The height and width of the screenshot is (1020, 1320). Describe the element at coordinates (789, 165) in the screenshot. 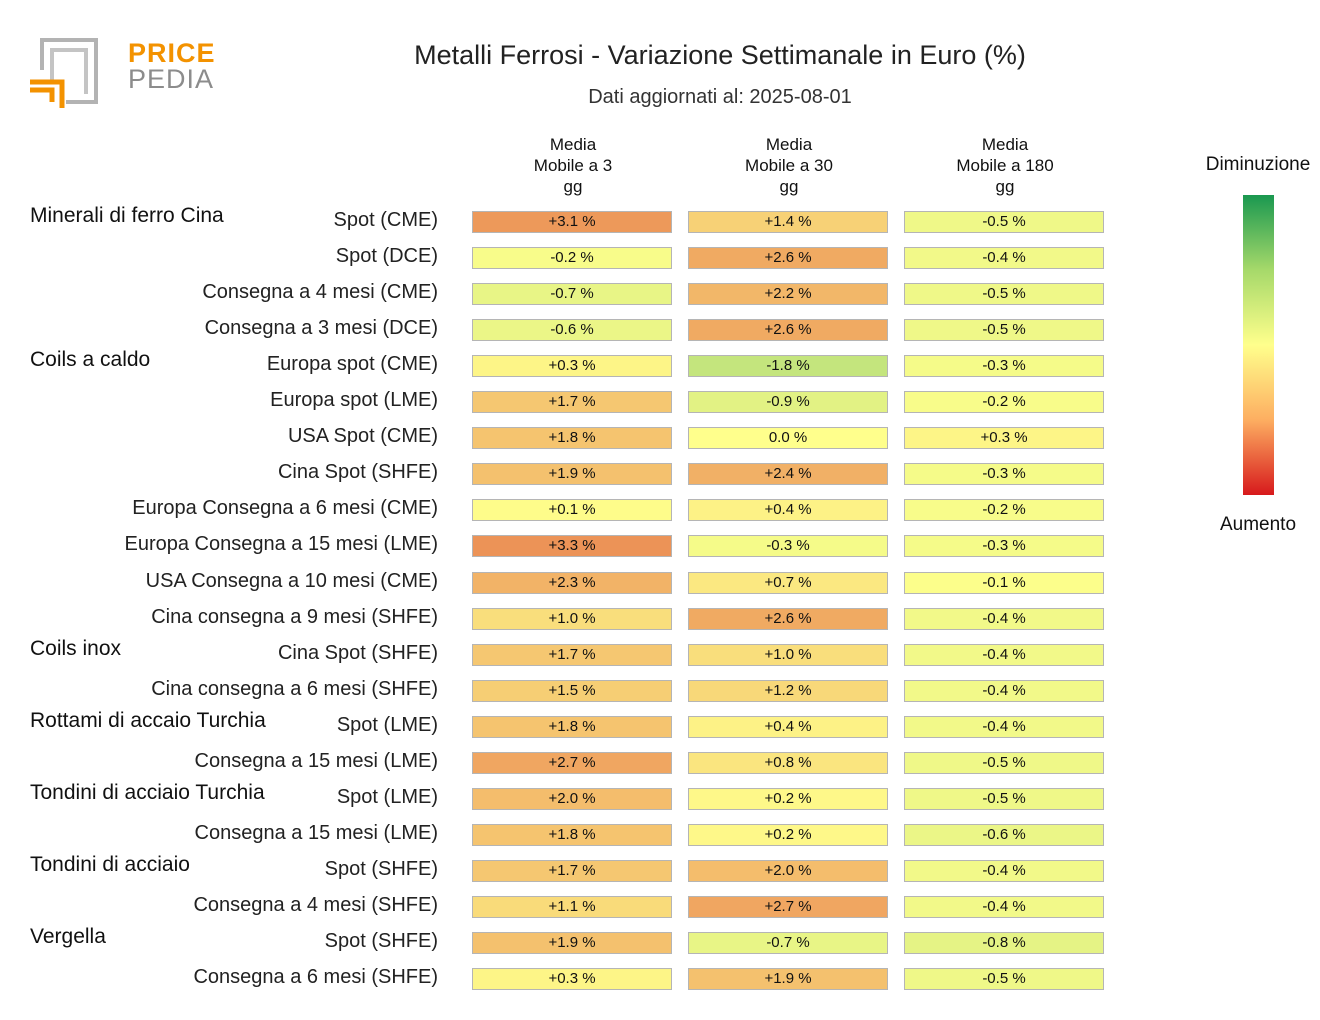

I see `column-header-30gg: Media Mobile a 30 gg` at that location.